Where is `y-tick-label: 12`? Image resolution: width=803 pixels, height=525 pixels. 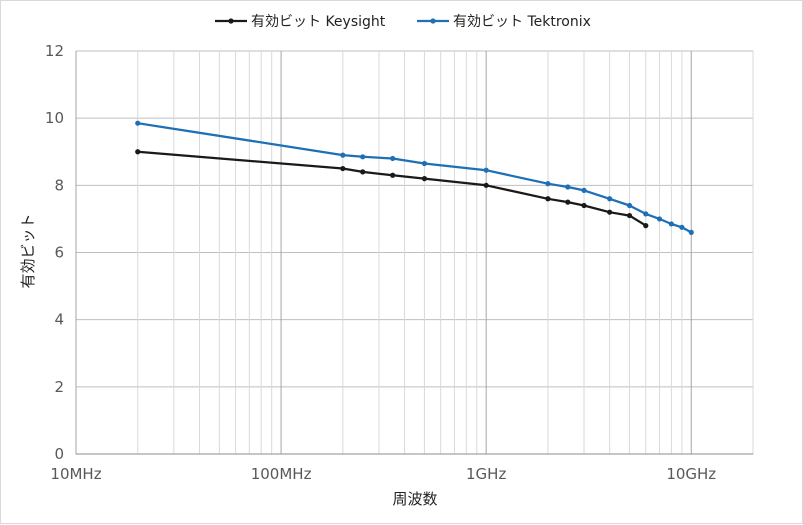
y-tick-label: 12 is located at coordinates (54, 51).